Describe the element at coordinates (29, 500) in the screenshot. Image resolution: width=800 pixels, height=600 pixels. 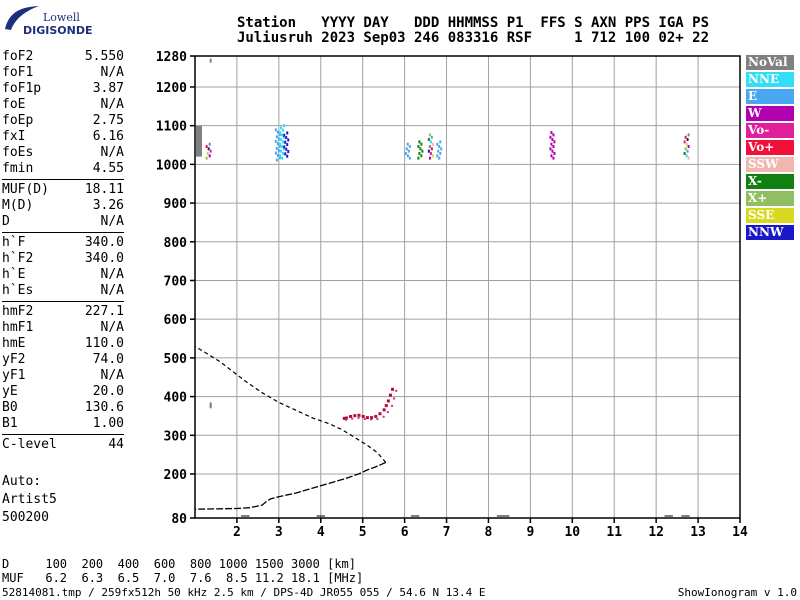
I see `autoscaling-info: Auto: Artist5 500200` at that location.